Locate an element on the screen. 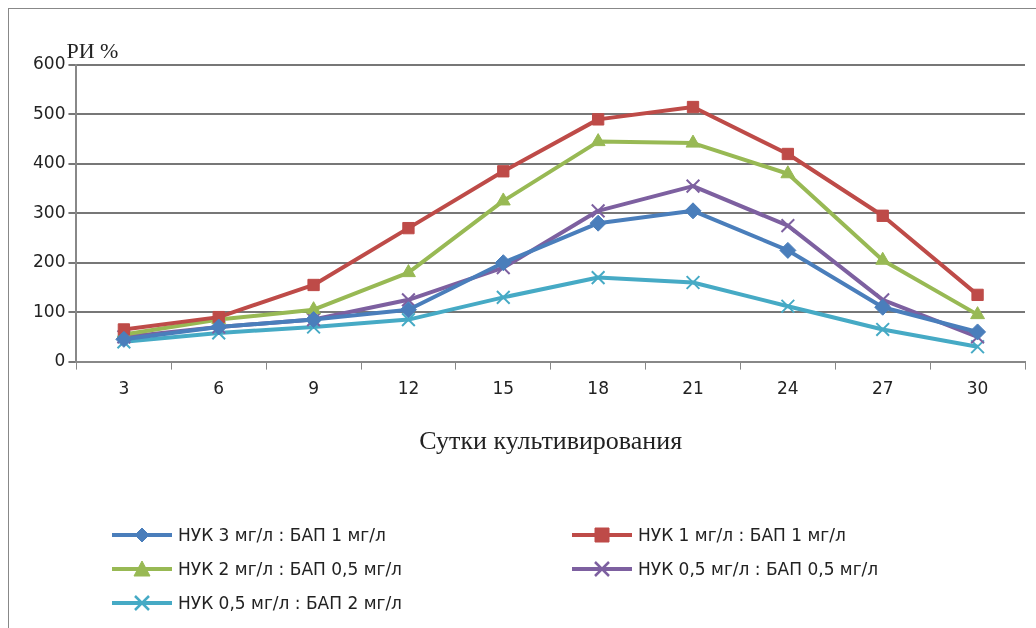  y-tick-label: 300 is located at coordinates (49, 211).